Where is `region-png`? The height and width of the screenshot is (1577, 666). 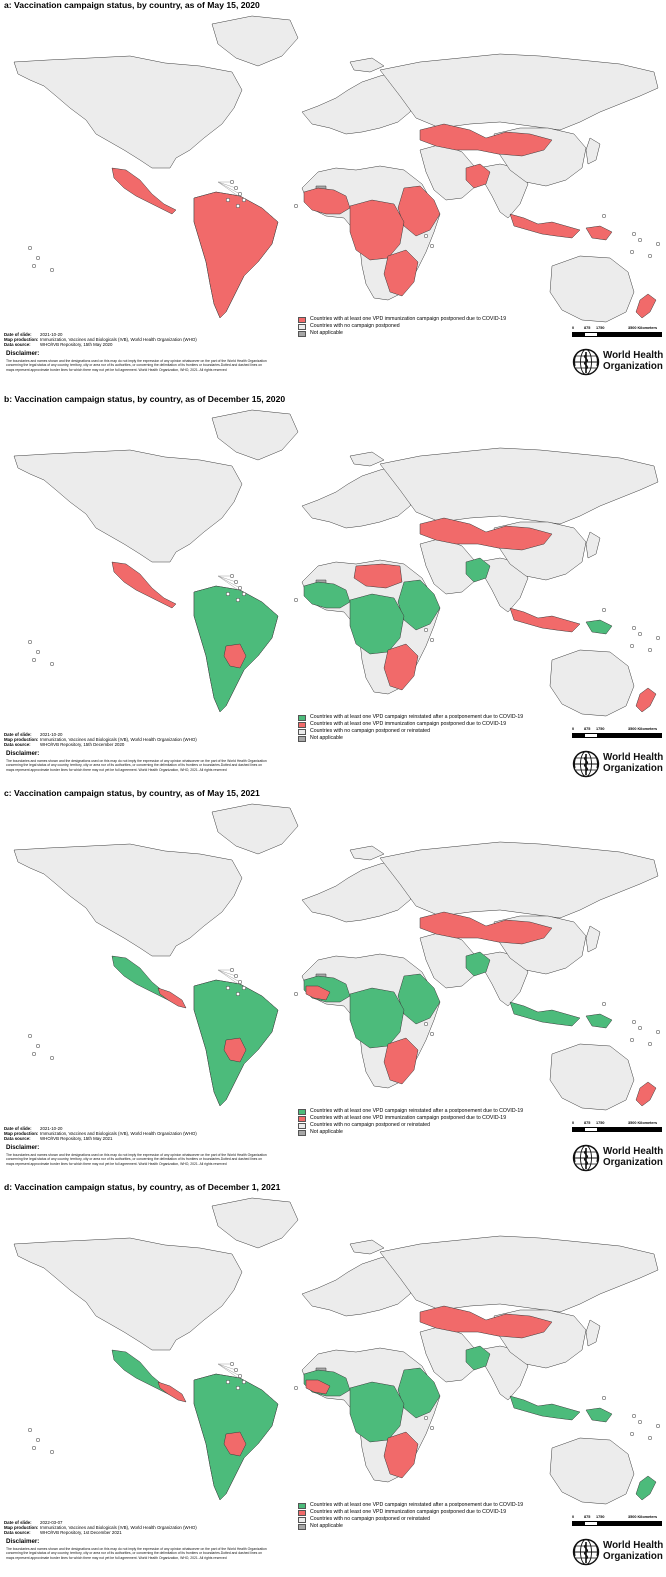
region-png is located at coordinates (599, 1021).